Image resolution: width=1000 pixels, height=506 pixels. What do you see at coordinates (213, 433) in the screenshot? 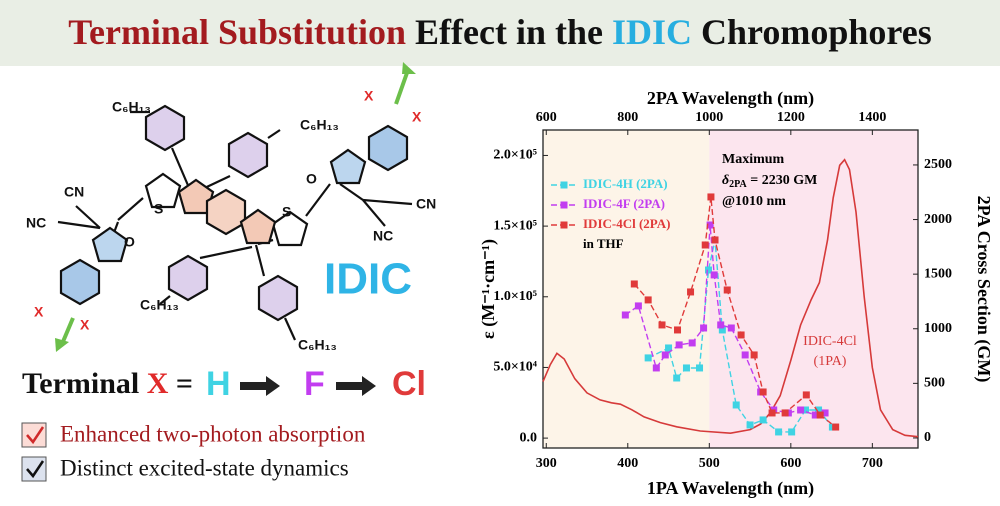
I see `highlight: Enhanced two-photon absorption` at bounding box center [213, 433].